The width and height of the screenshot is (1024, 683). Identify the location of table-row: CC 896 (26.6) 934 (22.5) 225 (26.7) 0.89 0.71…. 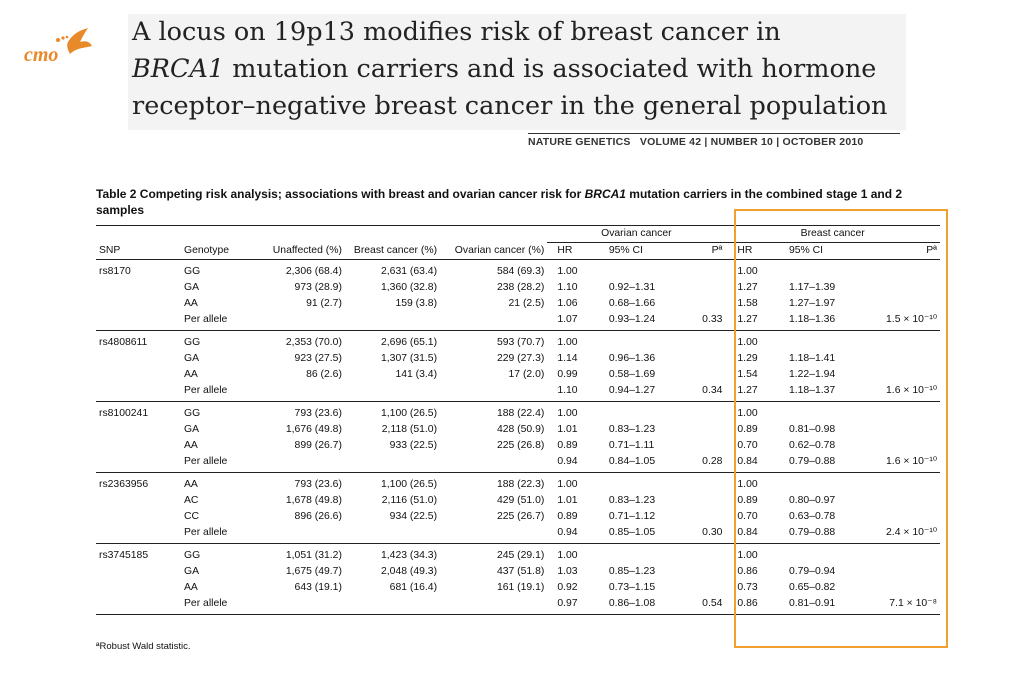
(518, 517).